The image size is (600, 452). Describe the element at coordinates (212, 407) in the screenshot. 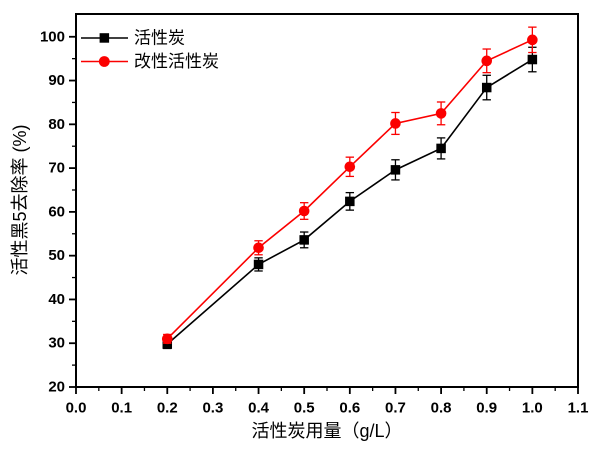

I see `x-tick-label: 0.3` at that location.